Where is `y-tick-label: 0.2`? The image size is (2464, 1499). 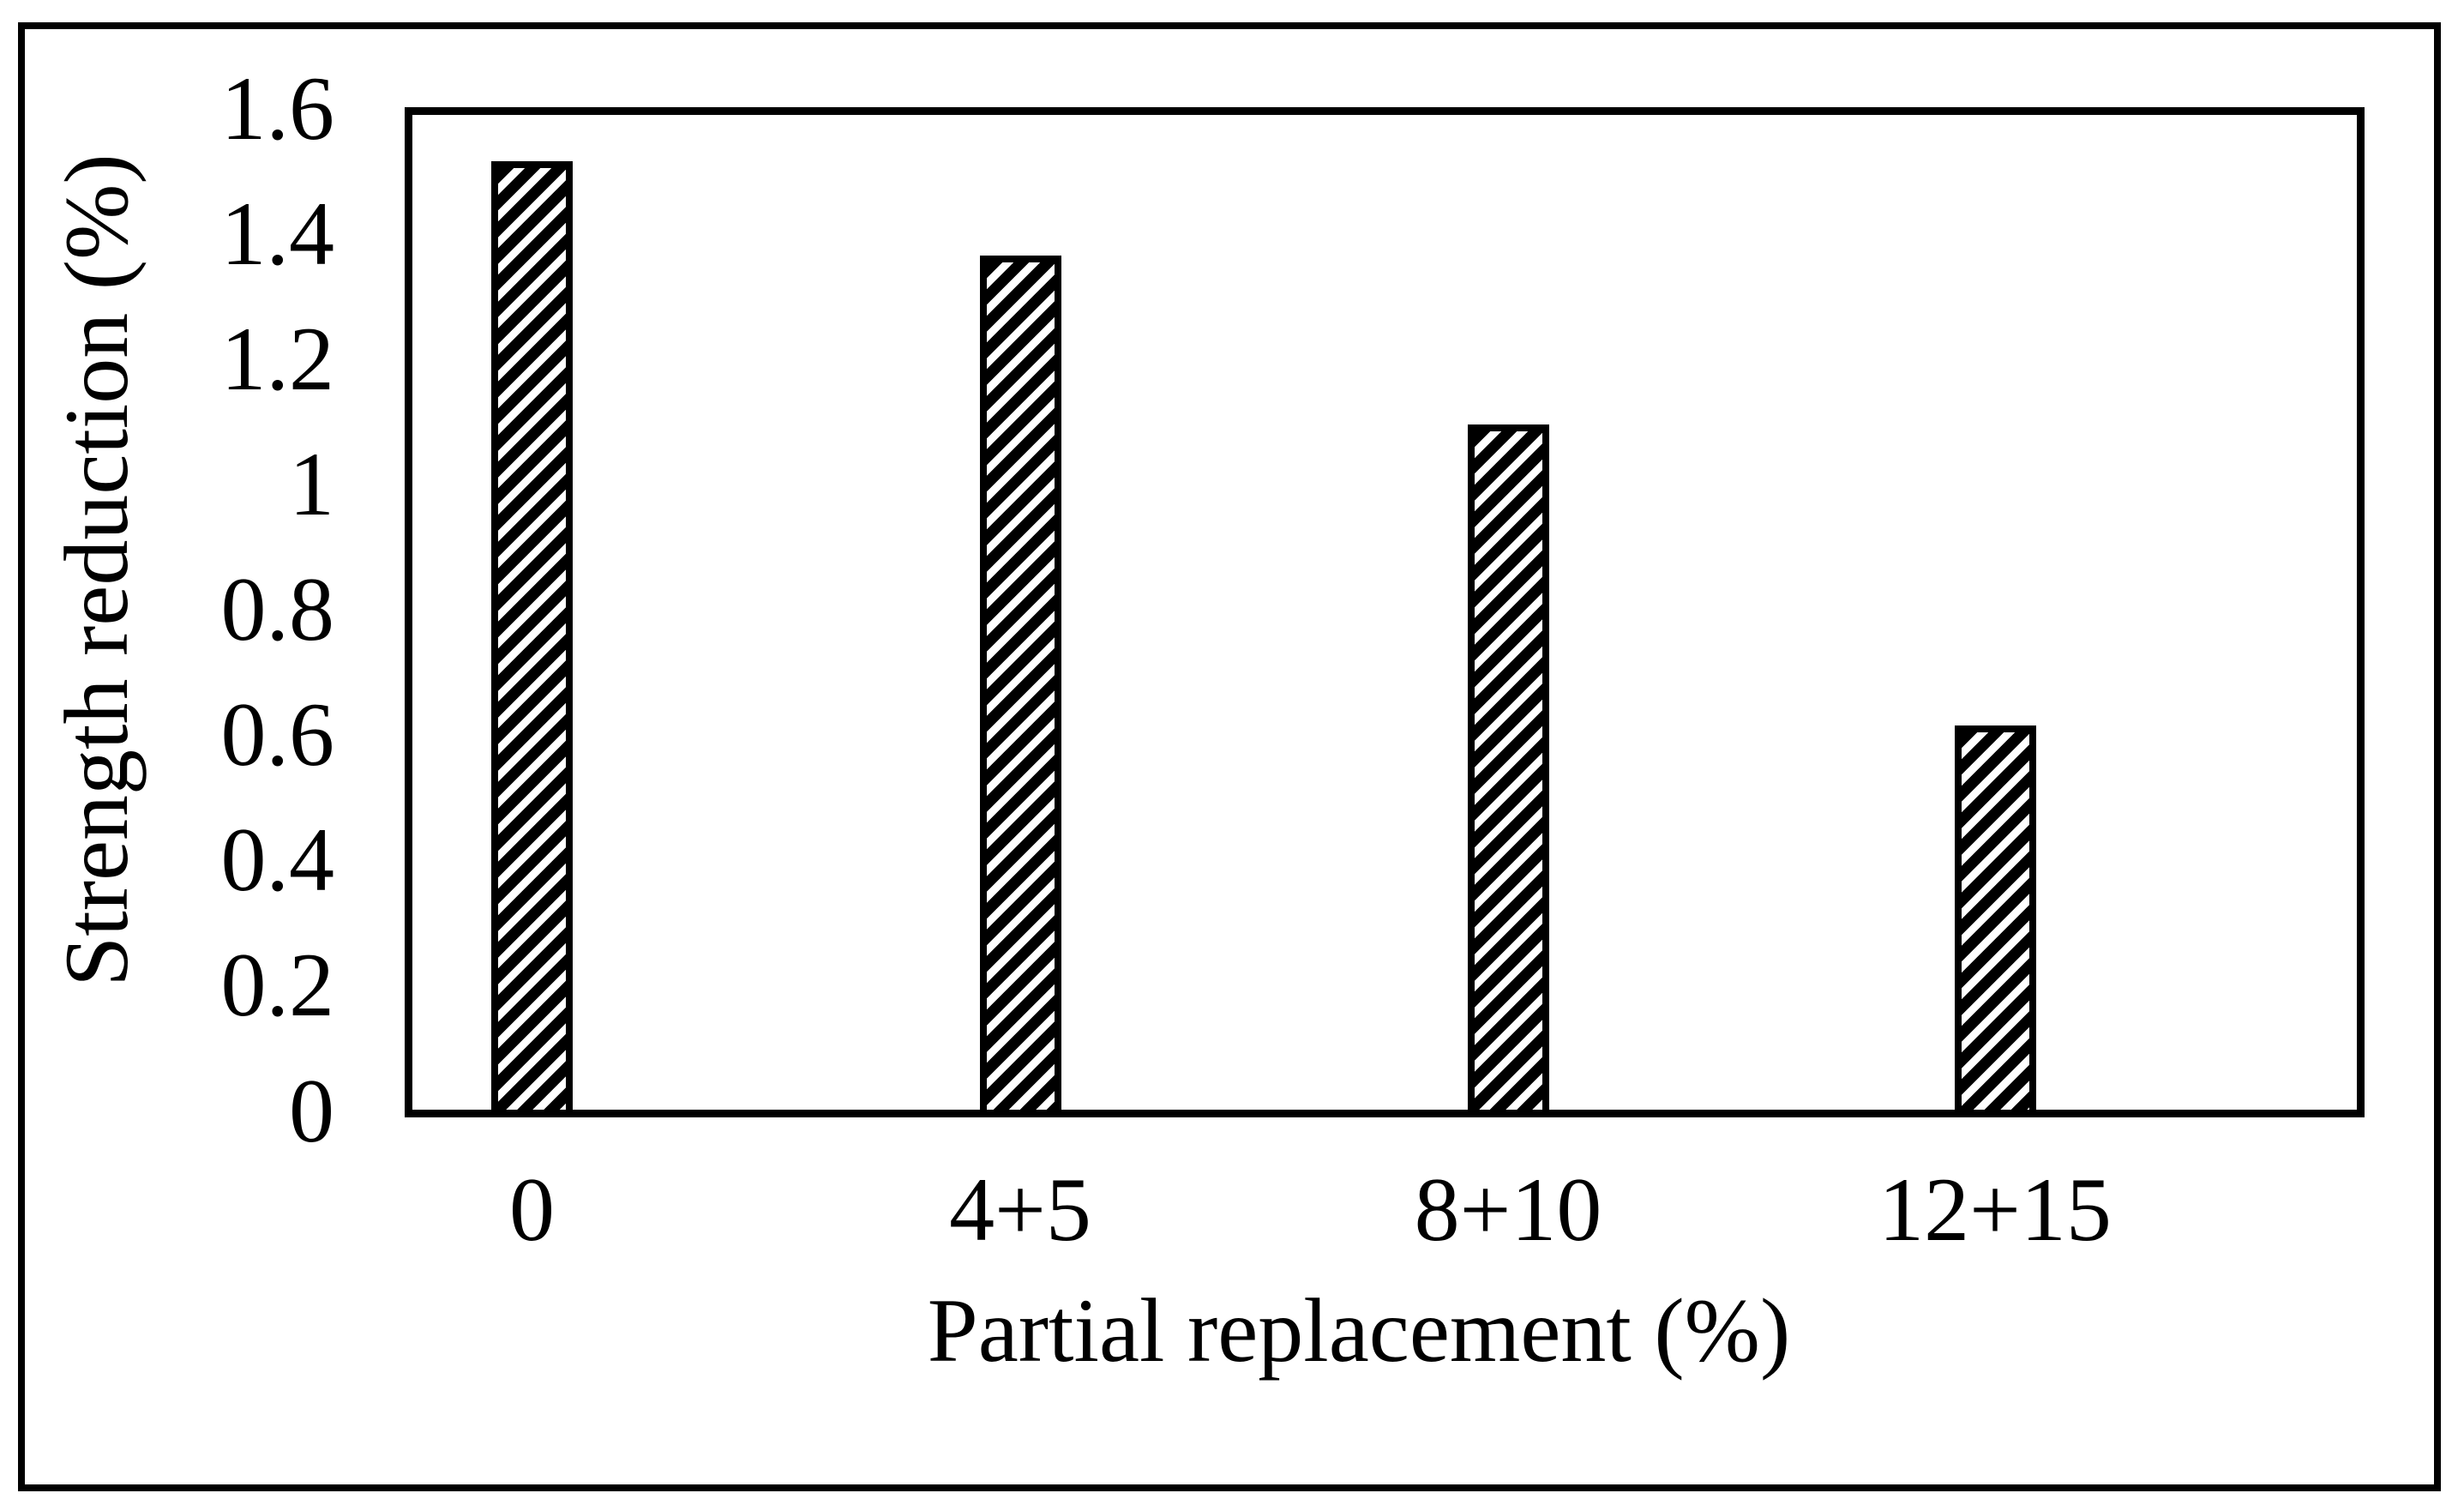
y-tick-label: 0.2 is located at coordinates (277, 985).